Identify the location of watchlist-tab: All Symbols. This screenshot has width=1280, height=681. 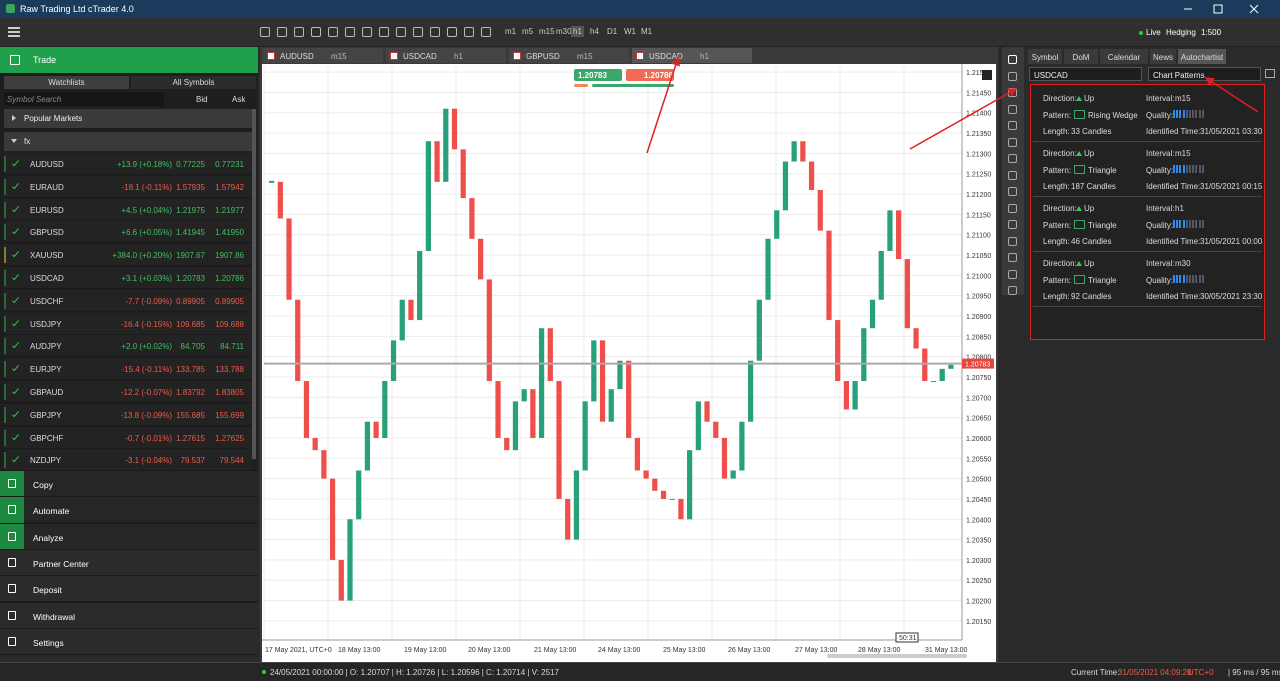
(193, 82).